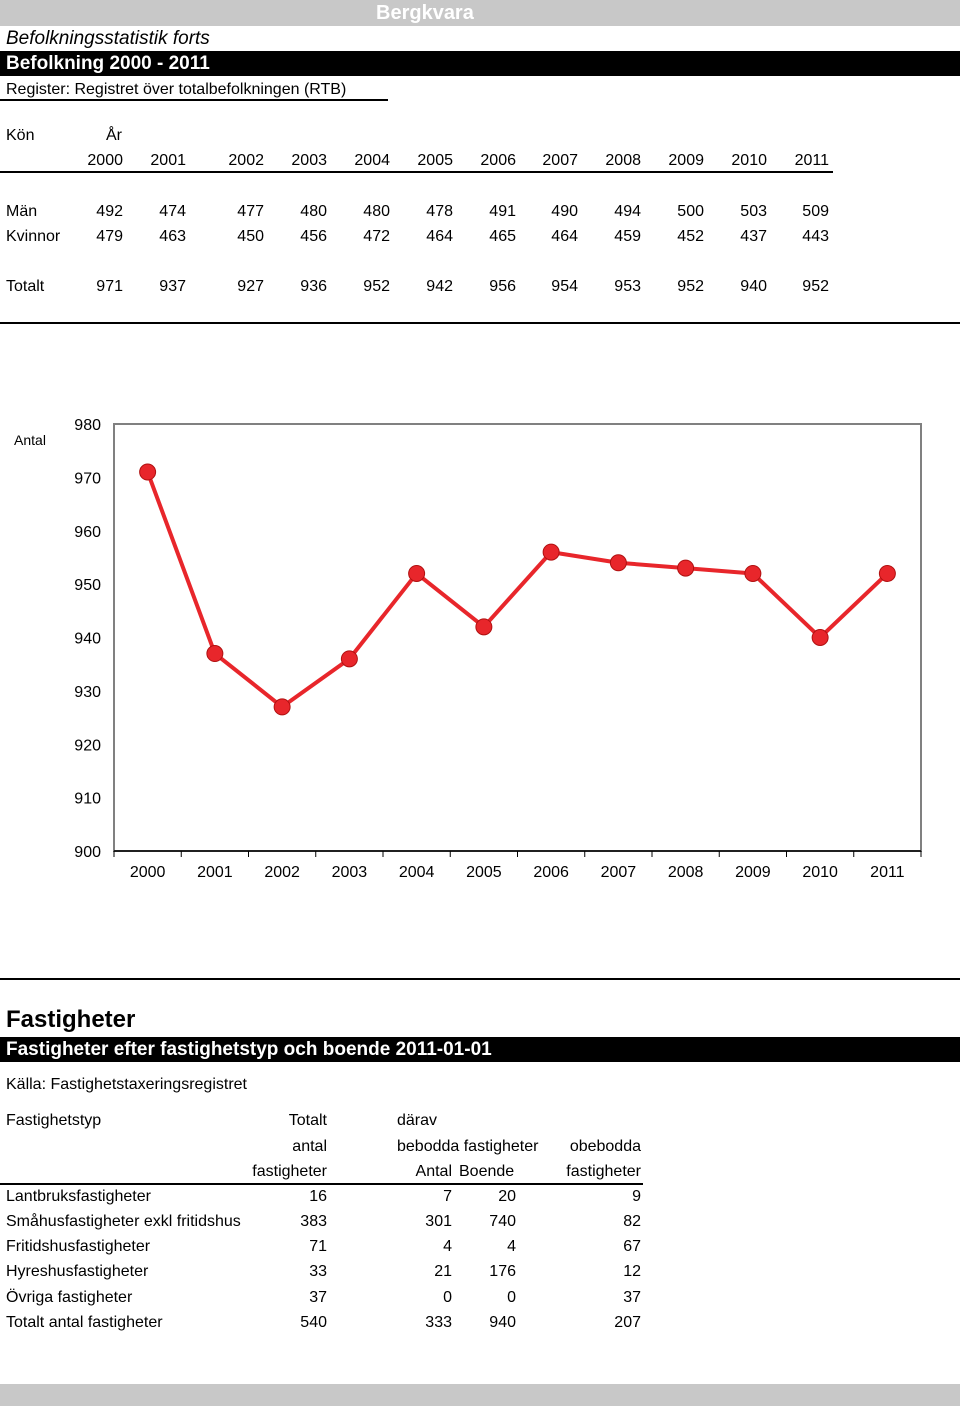 This screenshot has width=960, height=1411. What do you see at coordinates (20, 135) in the screenshot?
I see `col-label-kon: Kön` at bounding box center [20, 135].